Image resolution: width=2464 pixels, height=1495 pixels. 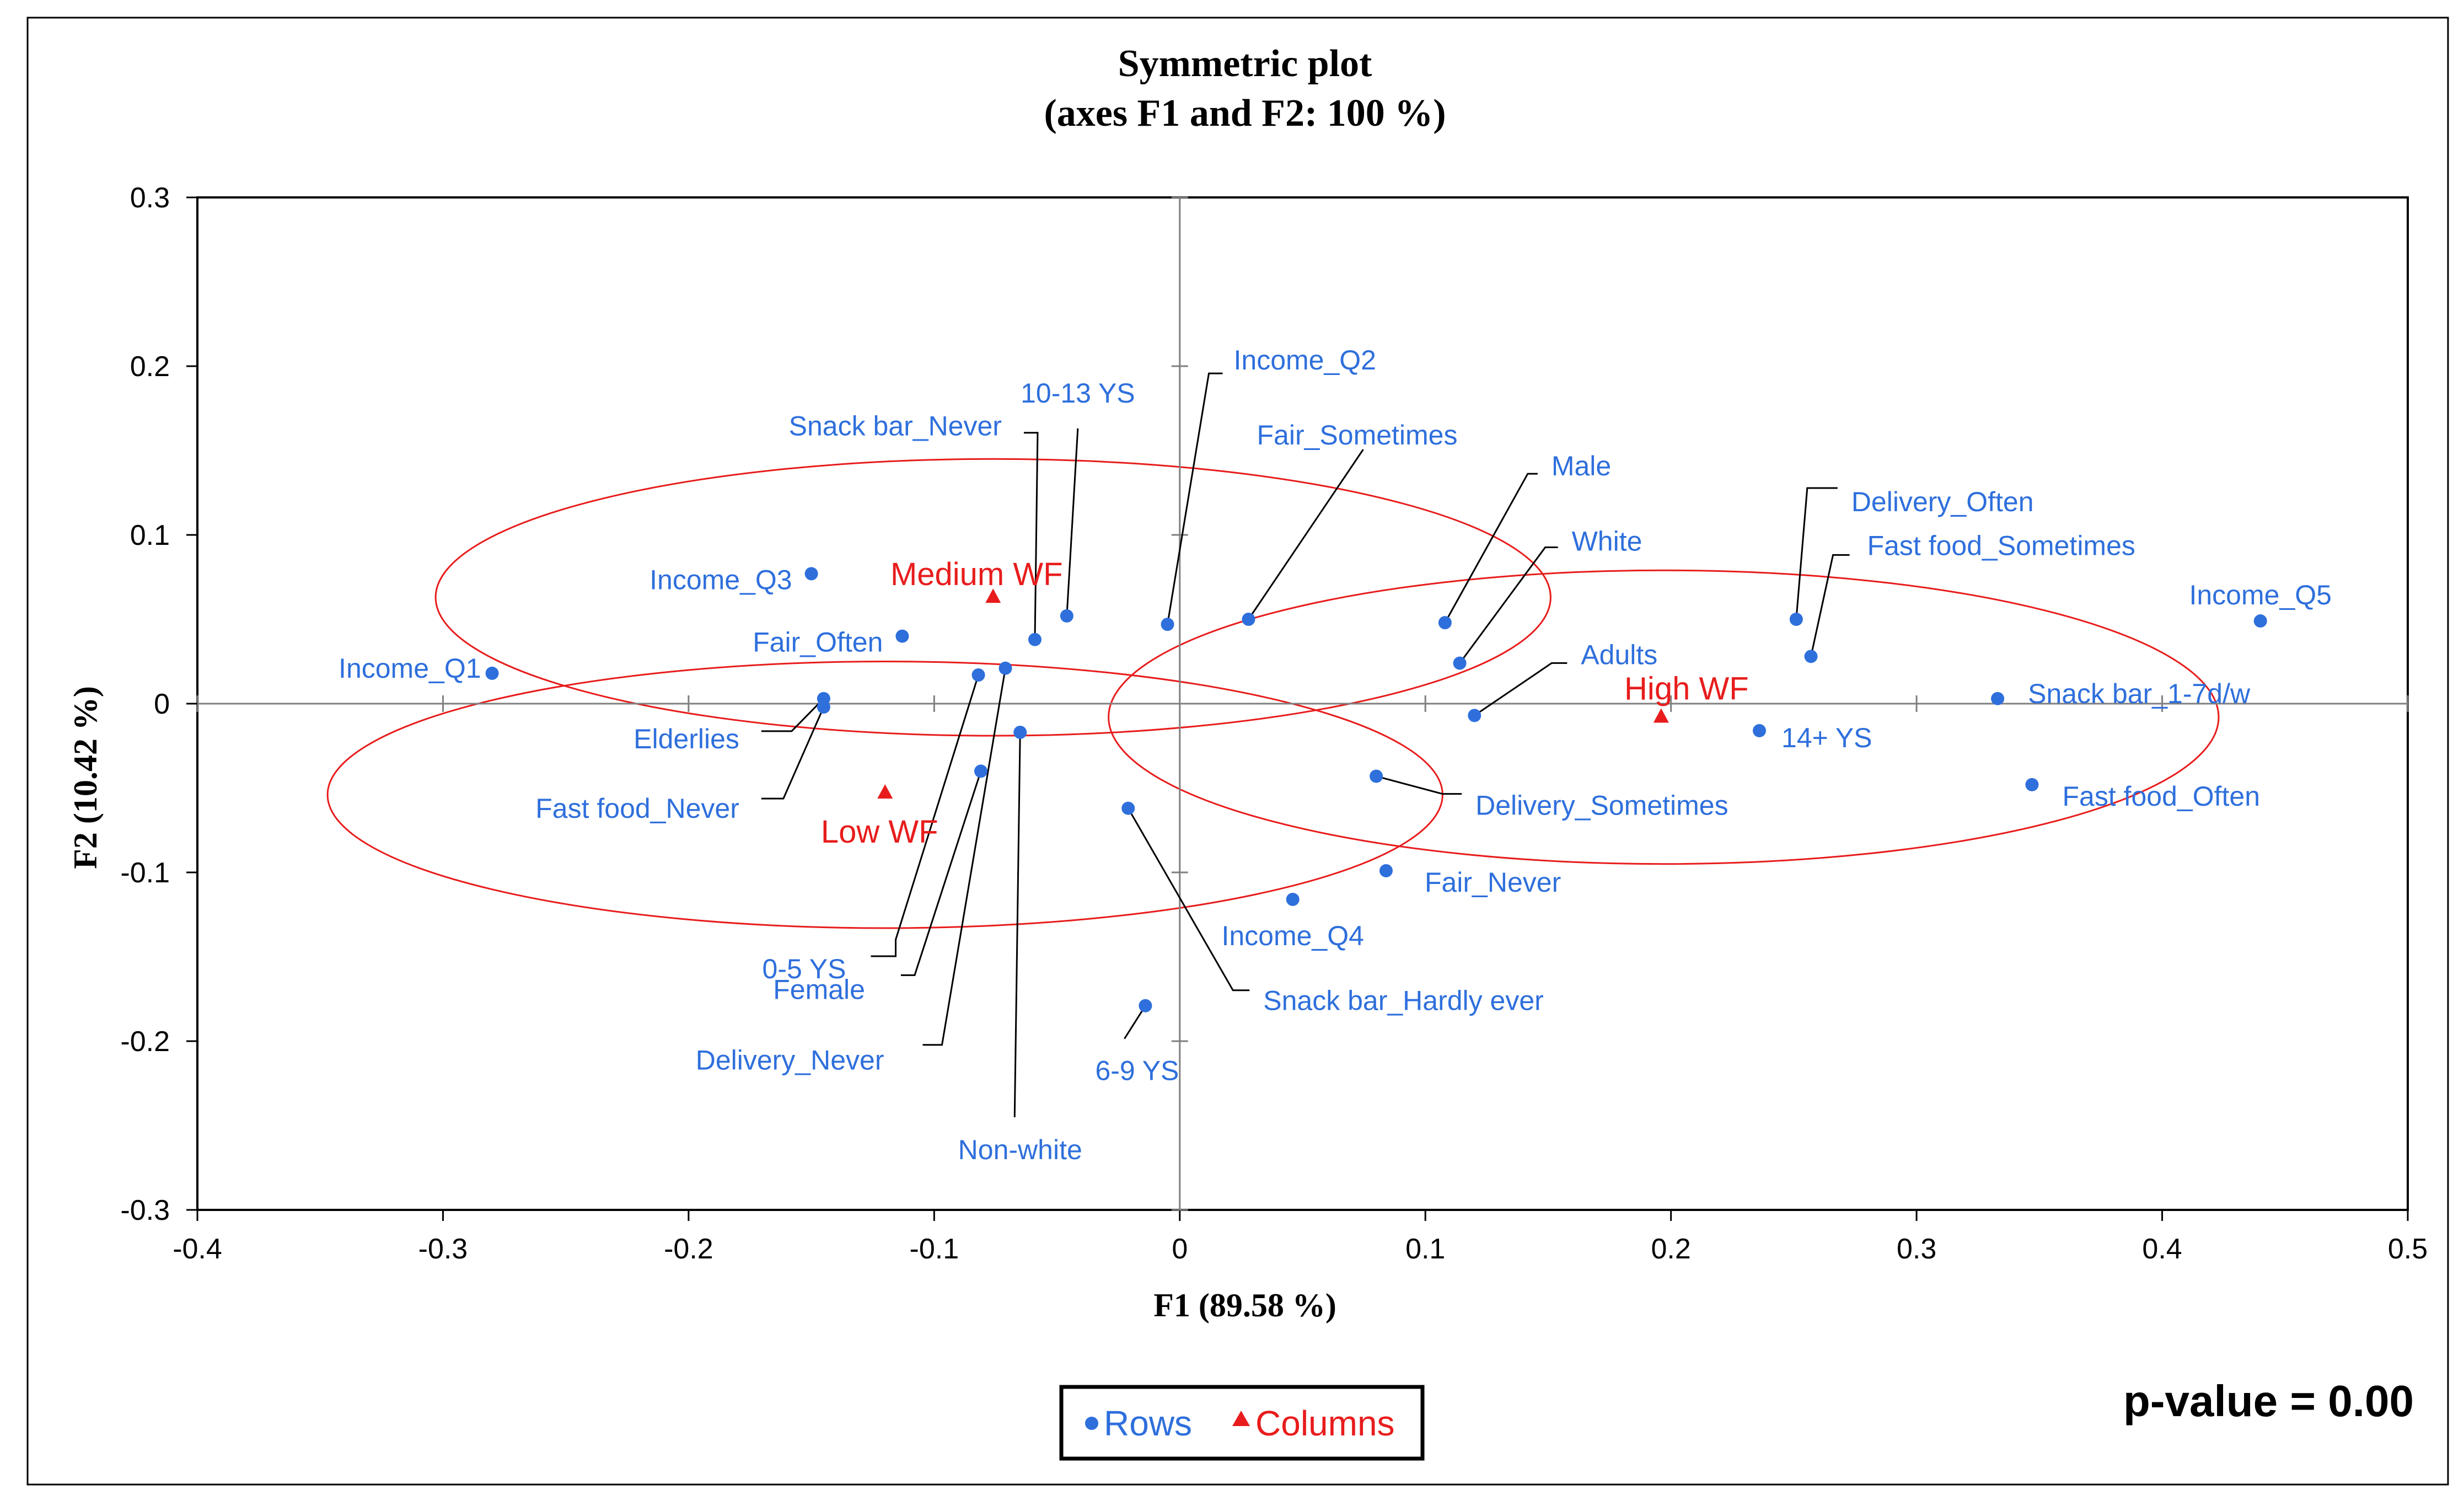 What do you see at coordinates (1167, 624) in the screenshot?
I see `point-income-q2` at bounding box center [1167, 624].